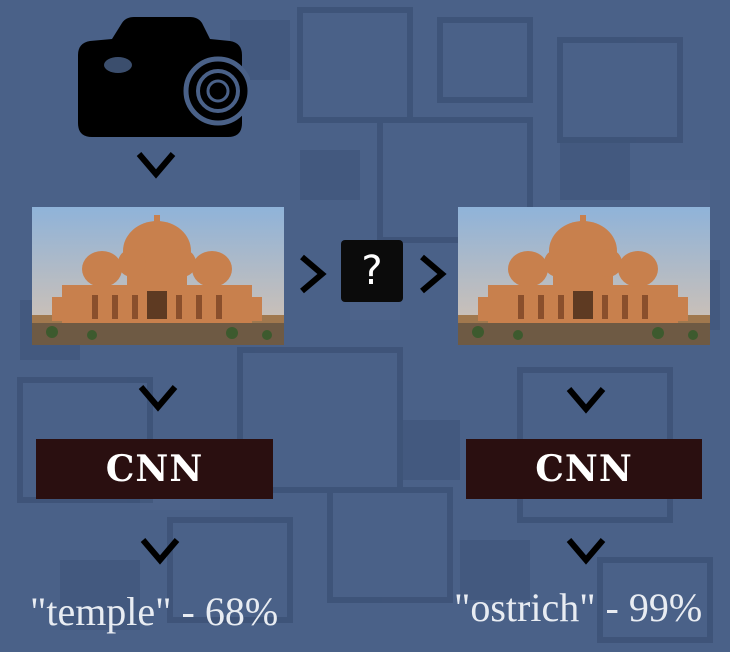 Image resolution: width=730 pixels, height=652 pixels. I want to click on cnn-box-right: CNN, so click(584, 469).